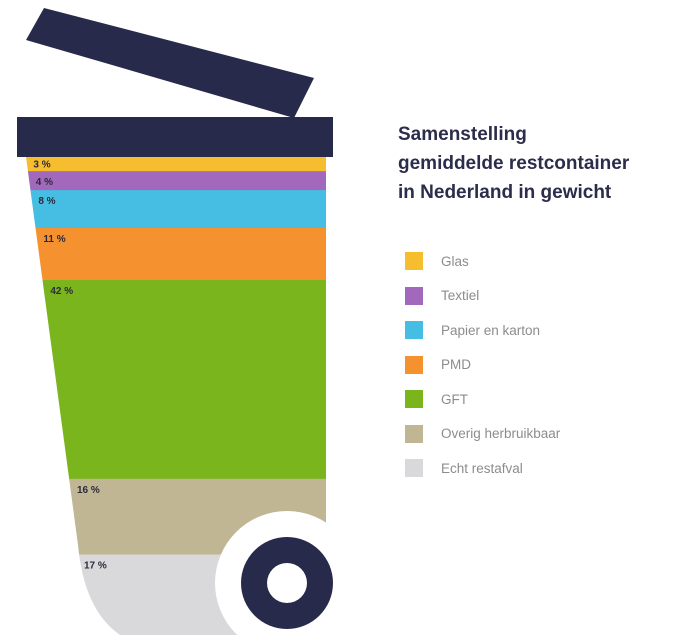 Image resolution: width=698 pixels, height=635 pixels. Describe the element at coordinates (460, 296) in the screenshot. I see `legend-label-textiel: Textiel` at that location.